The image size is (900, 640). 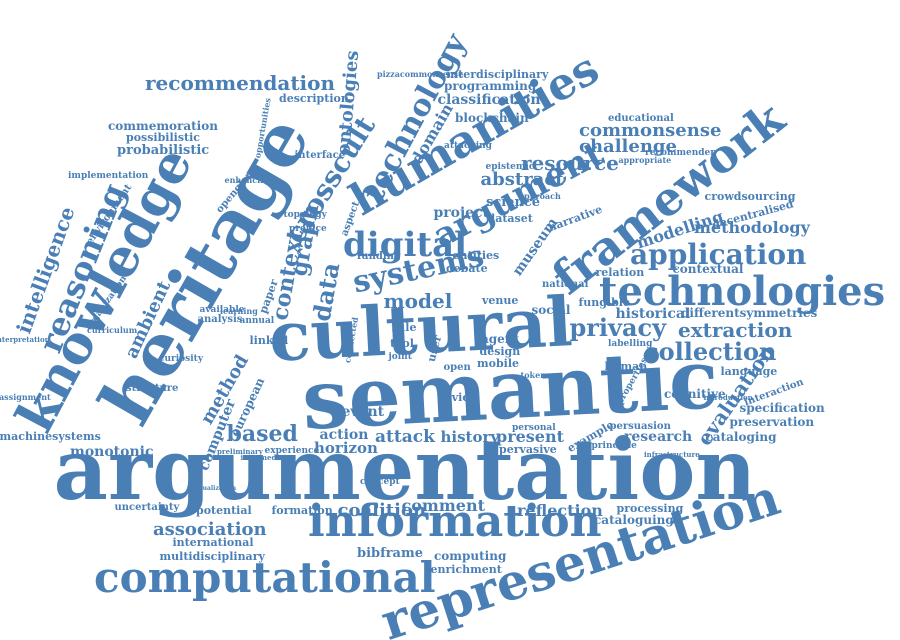 I want to click on word-joint: joint, so click(x=400, y=356).